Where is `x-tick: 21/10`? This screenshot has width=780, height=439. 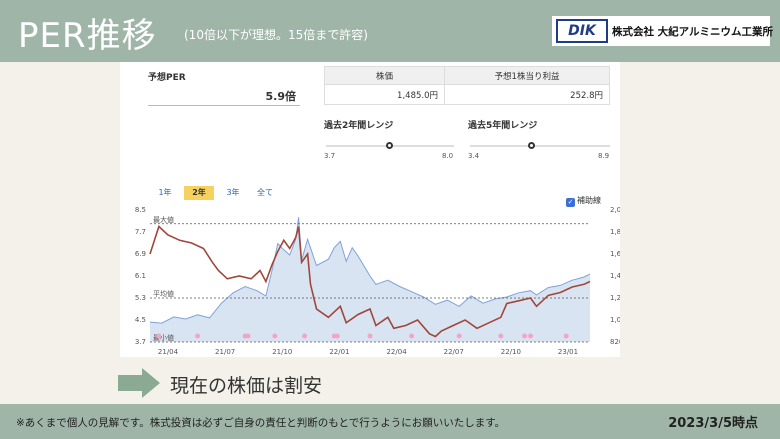
x-tick: 21/10 is located at coordinates (282, 352).